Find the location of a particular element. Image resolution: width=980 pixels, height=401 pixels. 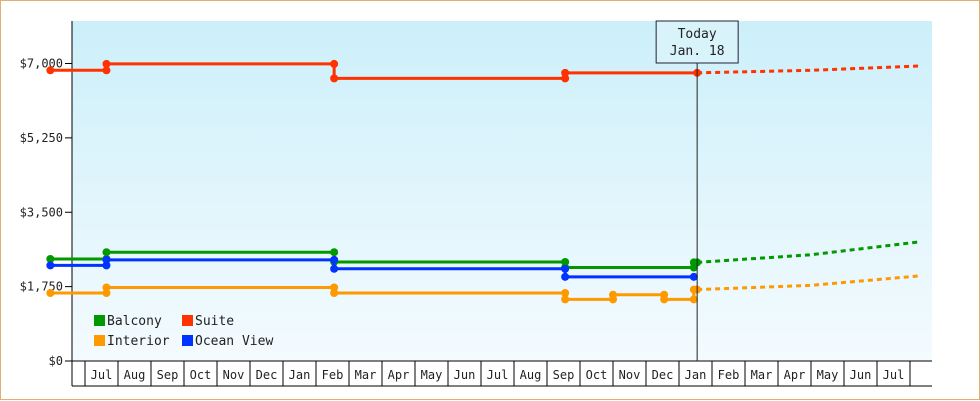

legend-label: Suite is located at coordinates (214, 321).